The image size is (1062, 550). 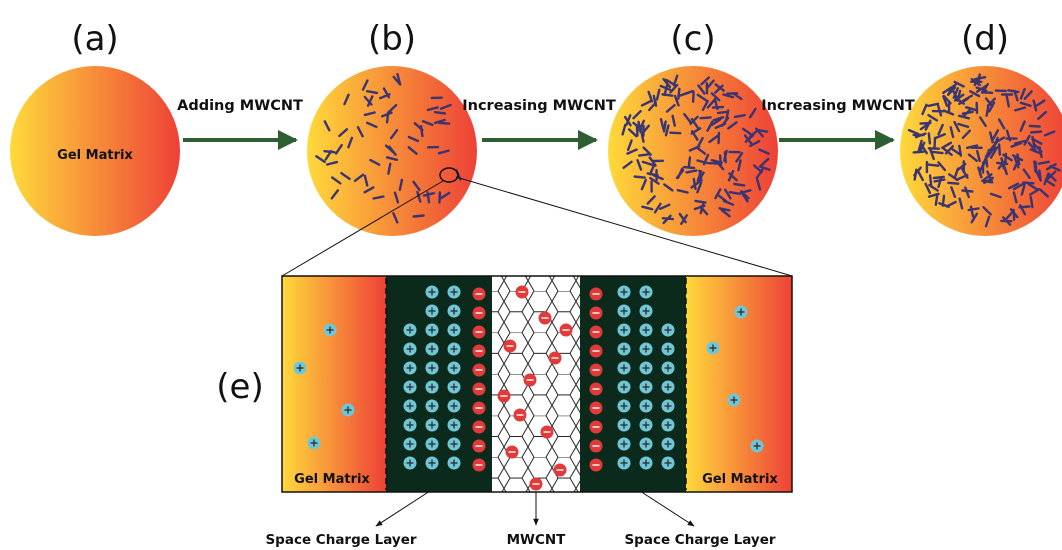 What do you see at coordinates (340, 540) in the screenshot?
I see `label-space-charge-layer-left: Space Charge Layer` at bounding box center [340, 540].